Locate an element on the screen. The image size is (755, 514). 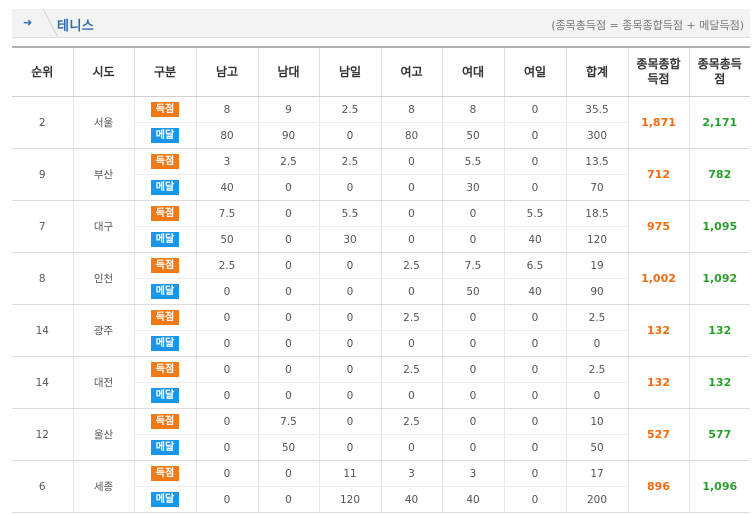
event-total-cell: 896 is located at coordinates (658, 486).